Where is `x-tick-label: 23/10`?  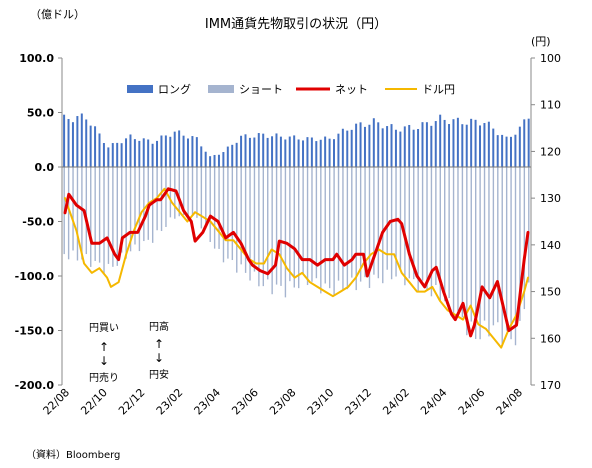
x-tick-label: 23/10 is located at coordinates (321, 402).